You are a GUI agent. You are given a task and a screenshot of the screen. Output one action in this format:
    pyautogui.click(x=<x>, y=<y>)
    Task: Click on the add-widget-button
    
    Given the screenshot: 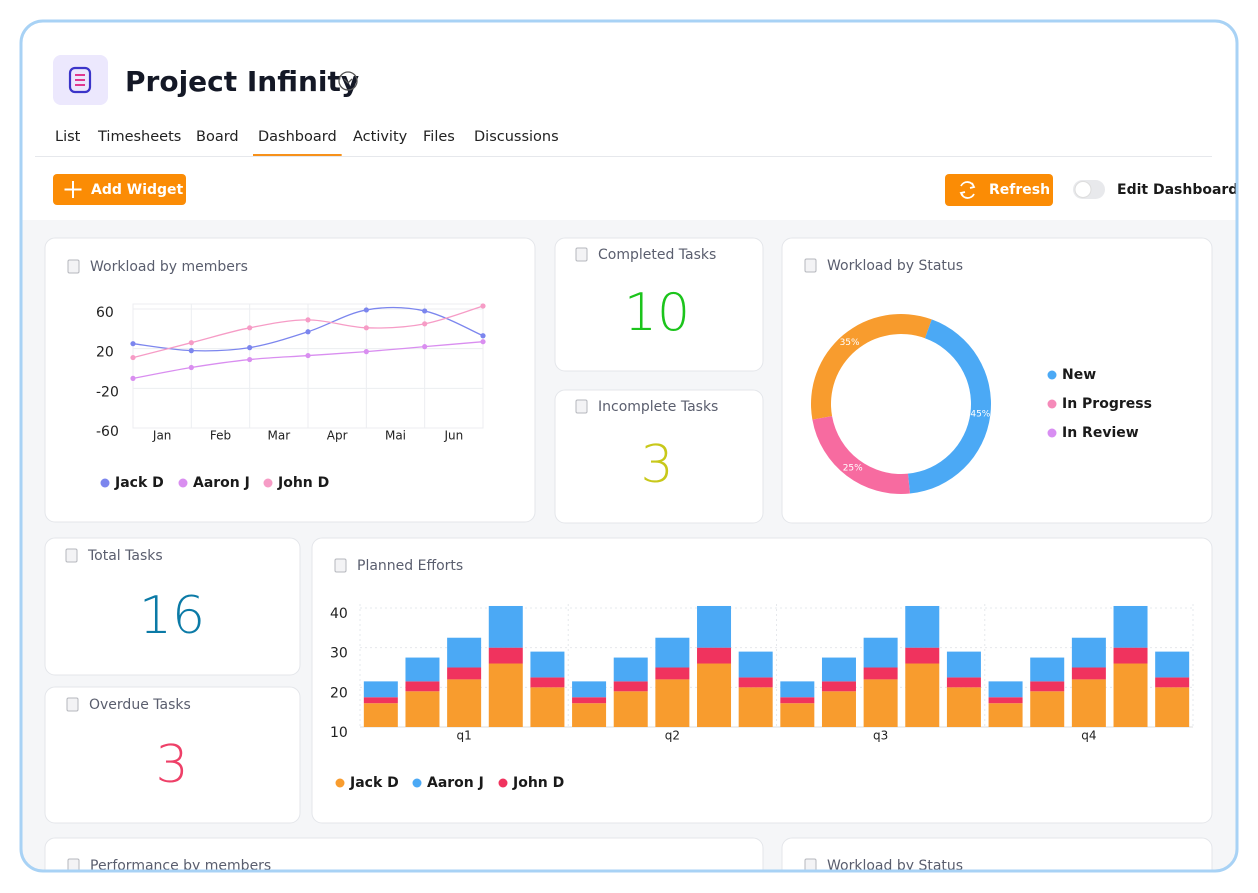 What is the action you would take?
    pyautogui.click(x=119, y=189)
    